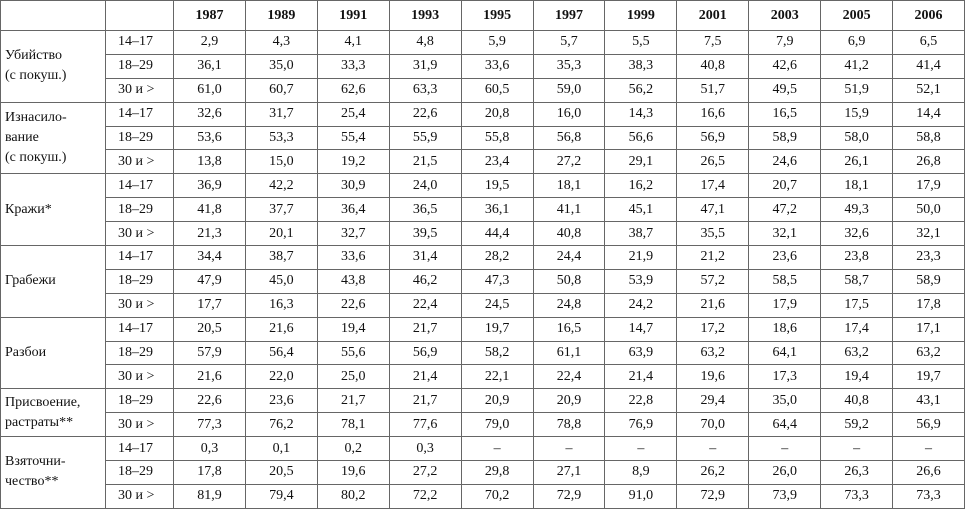 This screenshot has height=509, width=965. What do you see at coordinates (857, 425) in the screenshot?
I see `value-cell: 59,2` at bounding box center [857, 425].